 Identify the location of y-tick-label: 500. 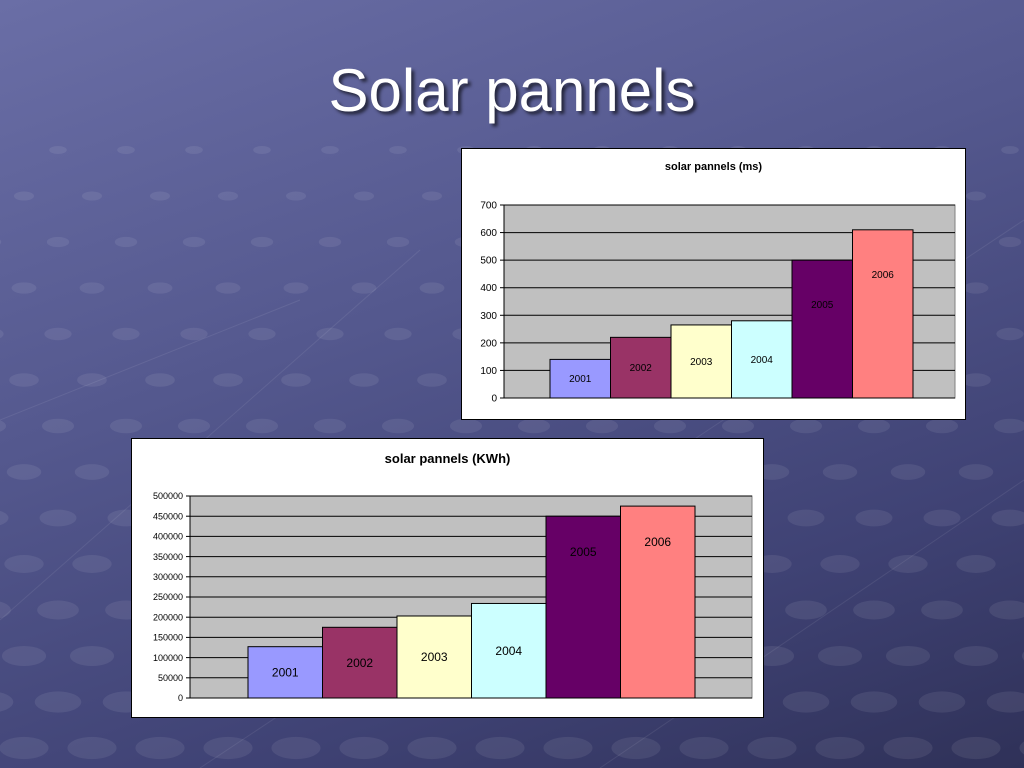
(488, 261).